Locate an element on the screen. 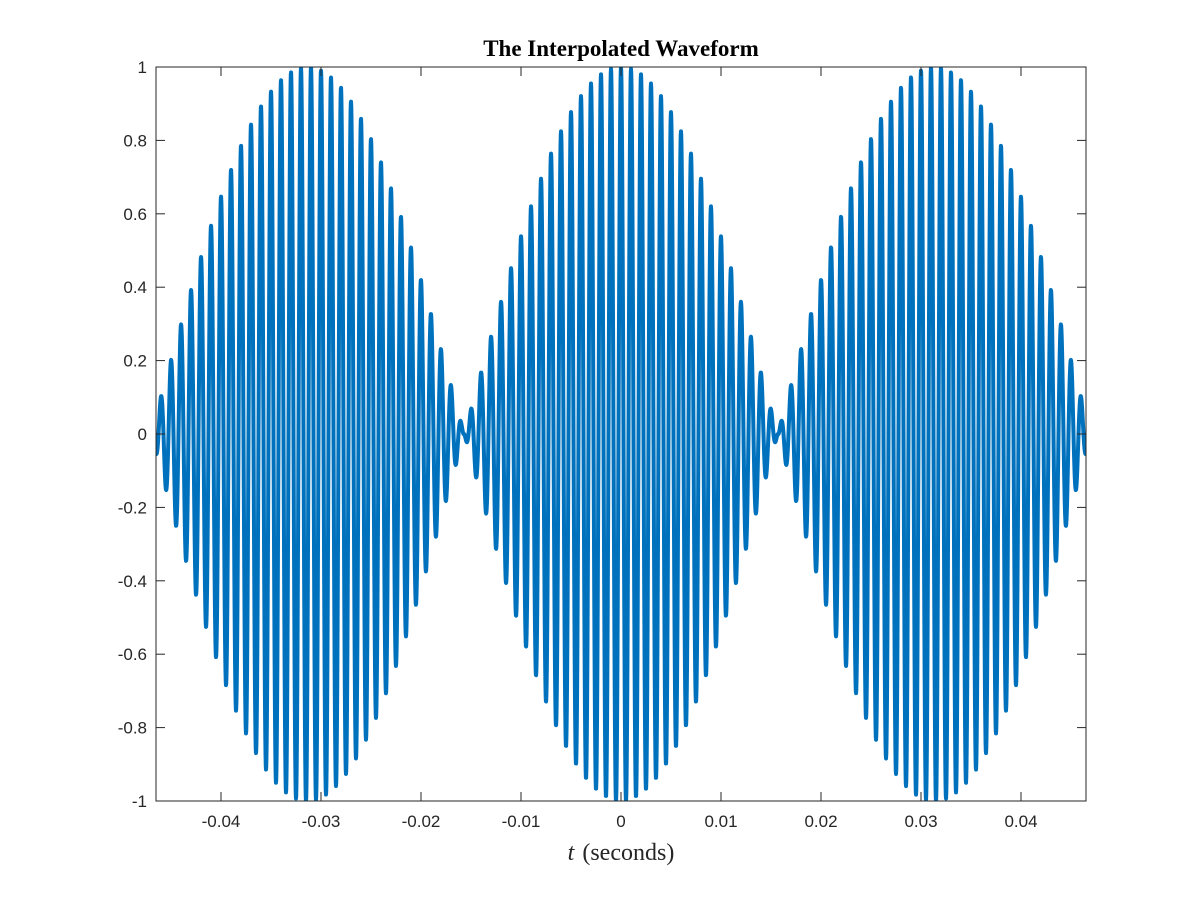 The height and width of the screenshot is (900, 1200). y-tick-label-4: 0.2 is located at coordinates (135, 361).